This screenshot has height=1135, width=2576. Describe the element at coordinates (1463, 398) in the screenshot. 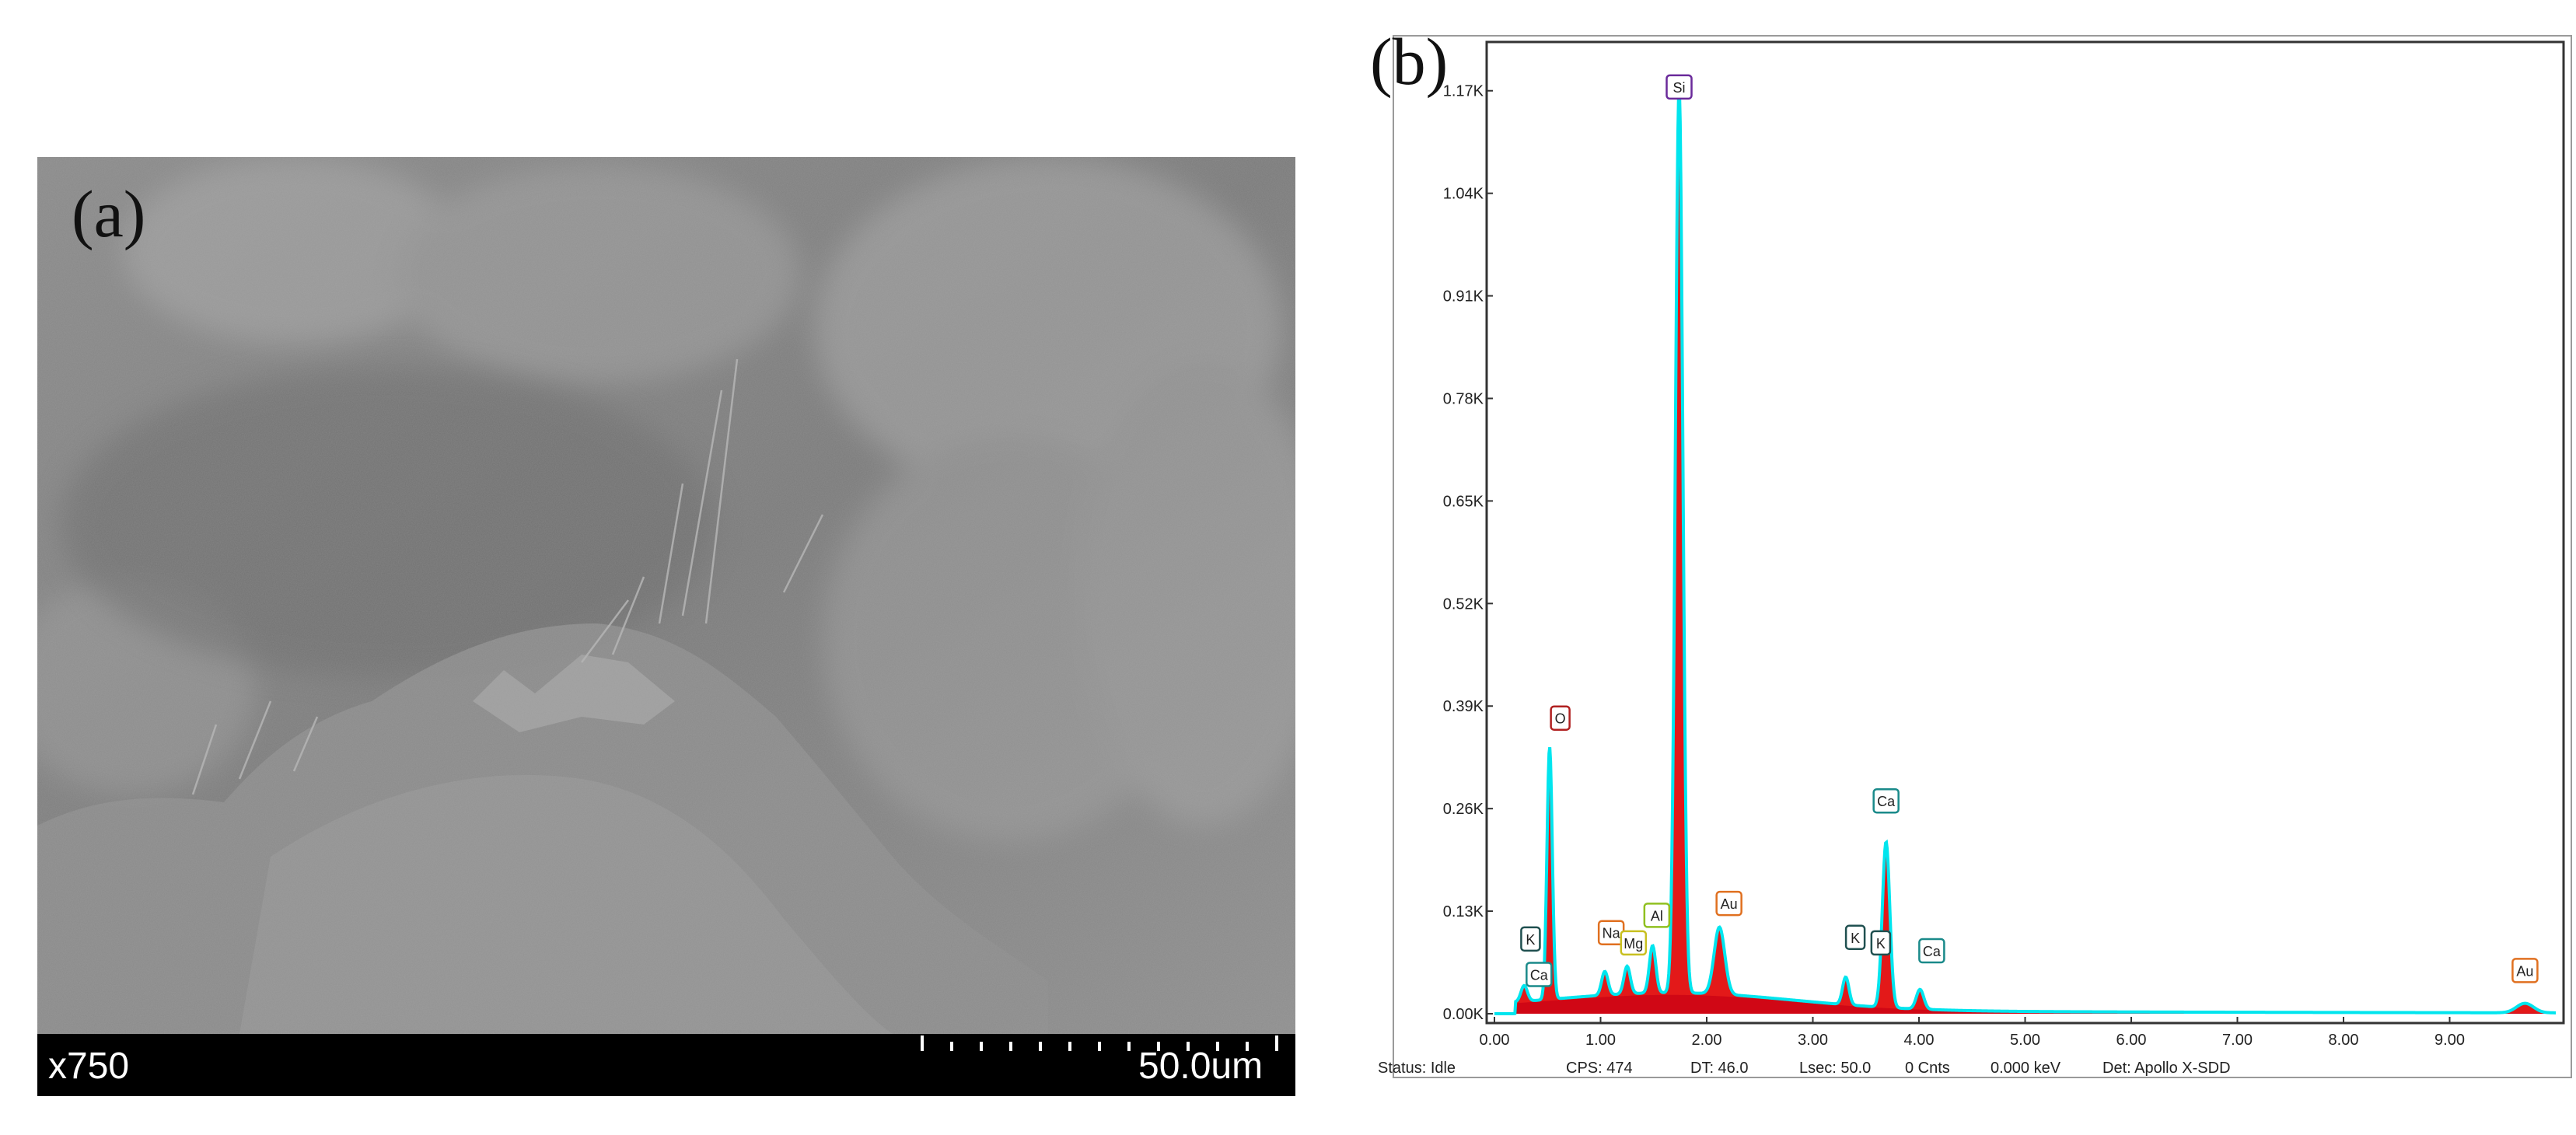

I see `y-tick-label: 0.78K` at that location.